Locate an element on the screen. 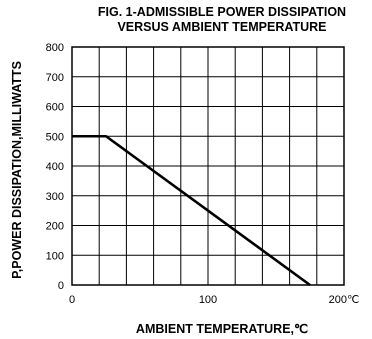 The width and height of the screenshot is (372, 339). y-tick-label: 800 is located at coordinates (55, 48).